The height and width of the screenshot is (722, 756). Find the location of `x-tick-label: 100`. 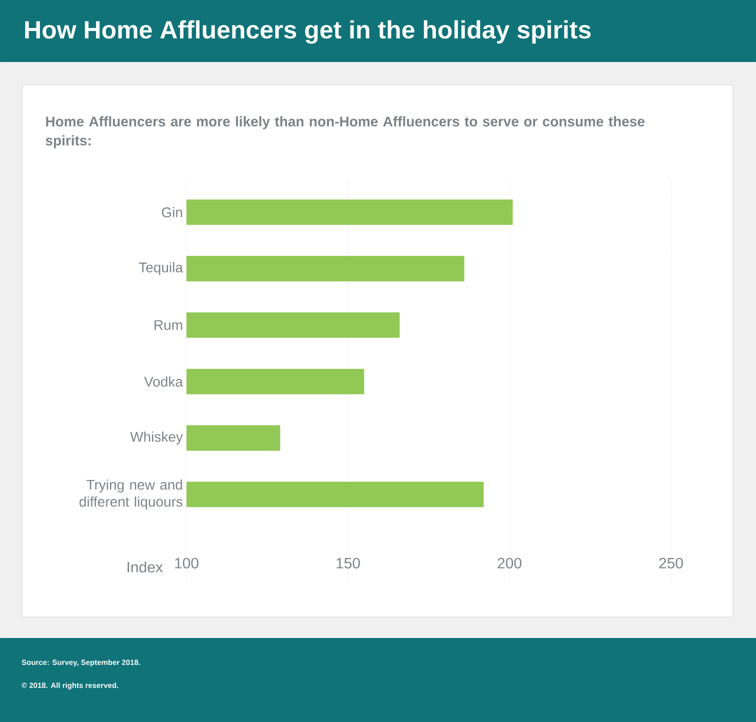

x-tick-label: 100 is located at coordinates (186, 563).